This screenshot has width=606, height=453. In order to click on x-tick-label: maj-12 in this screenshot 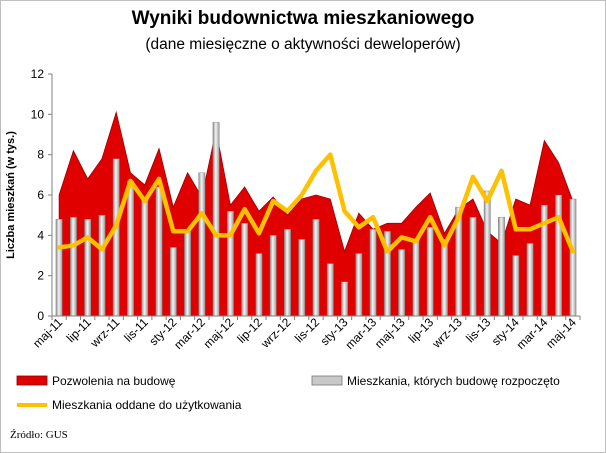, I will do `click(219, 333)`.